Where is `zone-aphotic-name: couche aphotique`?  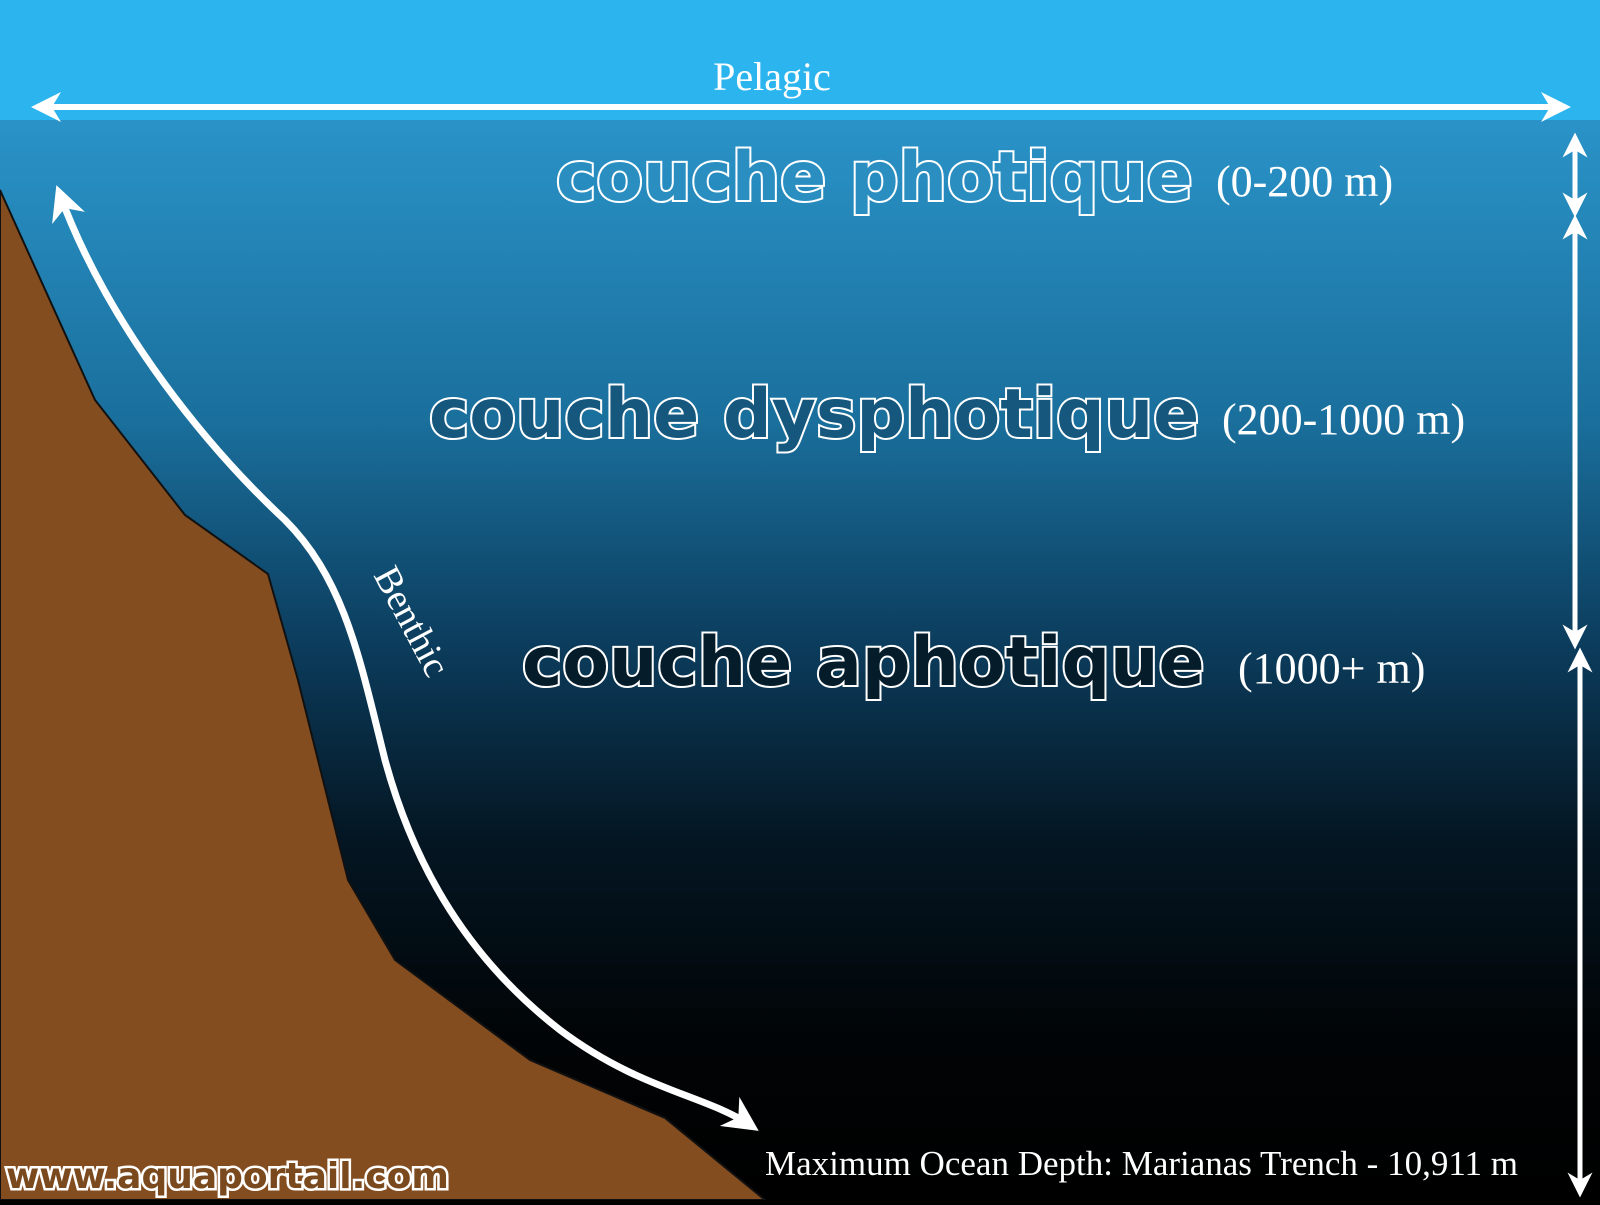
zone-aphotic-name: couche aphotique is located at coordinates (863, 662).